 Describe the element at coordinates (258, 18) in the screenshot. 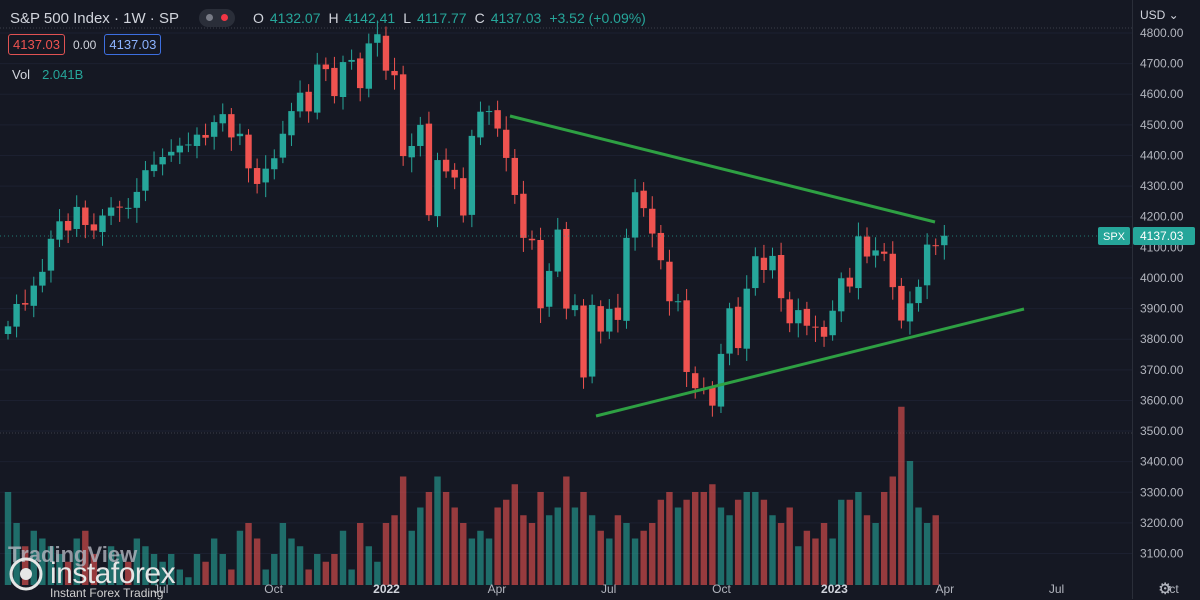

I see `open-label: O` at that location.